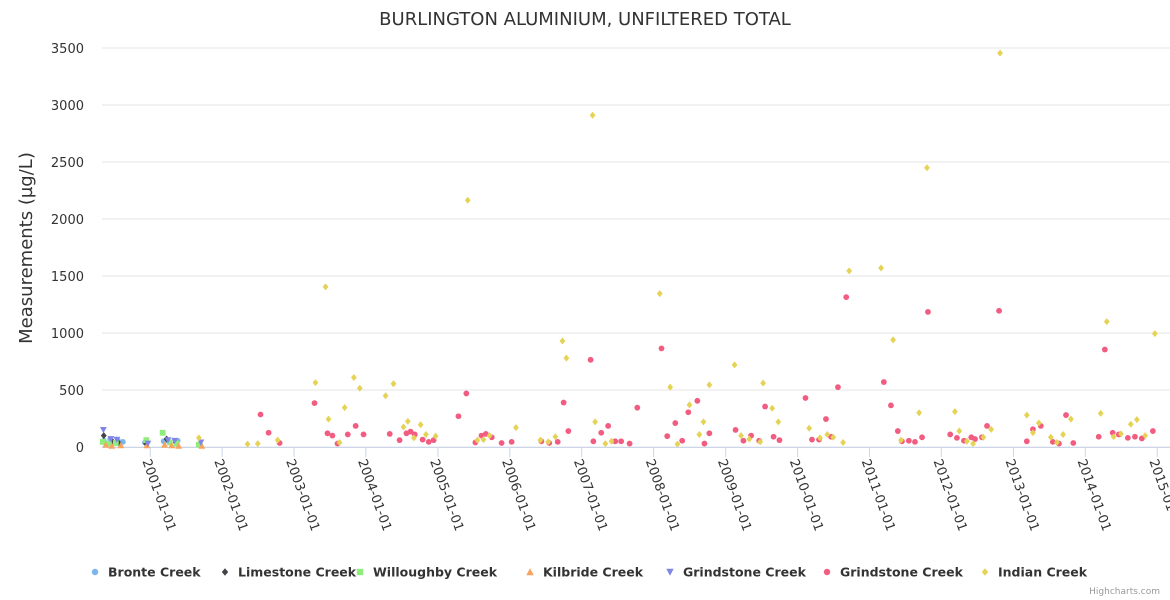 The height and width of the screenshot is (600, 1170). I want to click on legend-label: Limestone Creek, so click(297, 572).